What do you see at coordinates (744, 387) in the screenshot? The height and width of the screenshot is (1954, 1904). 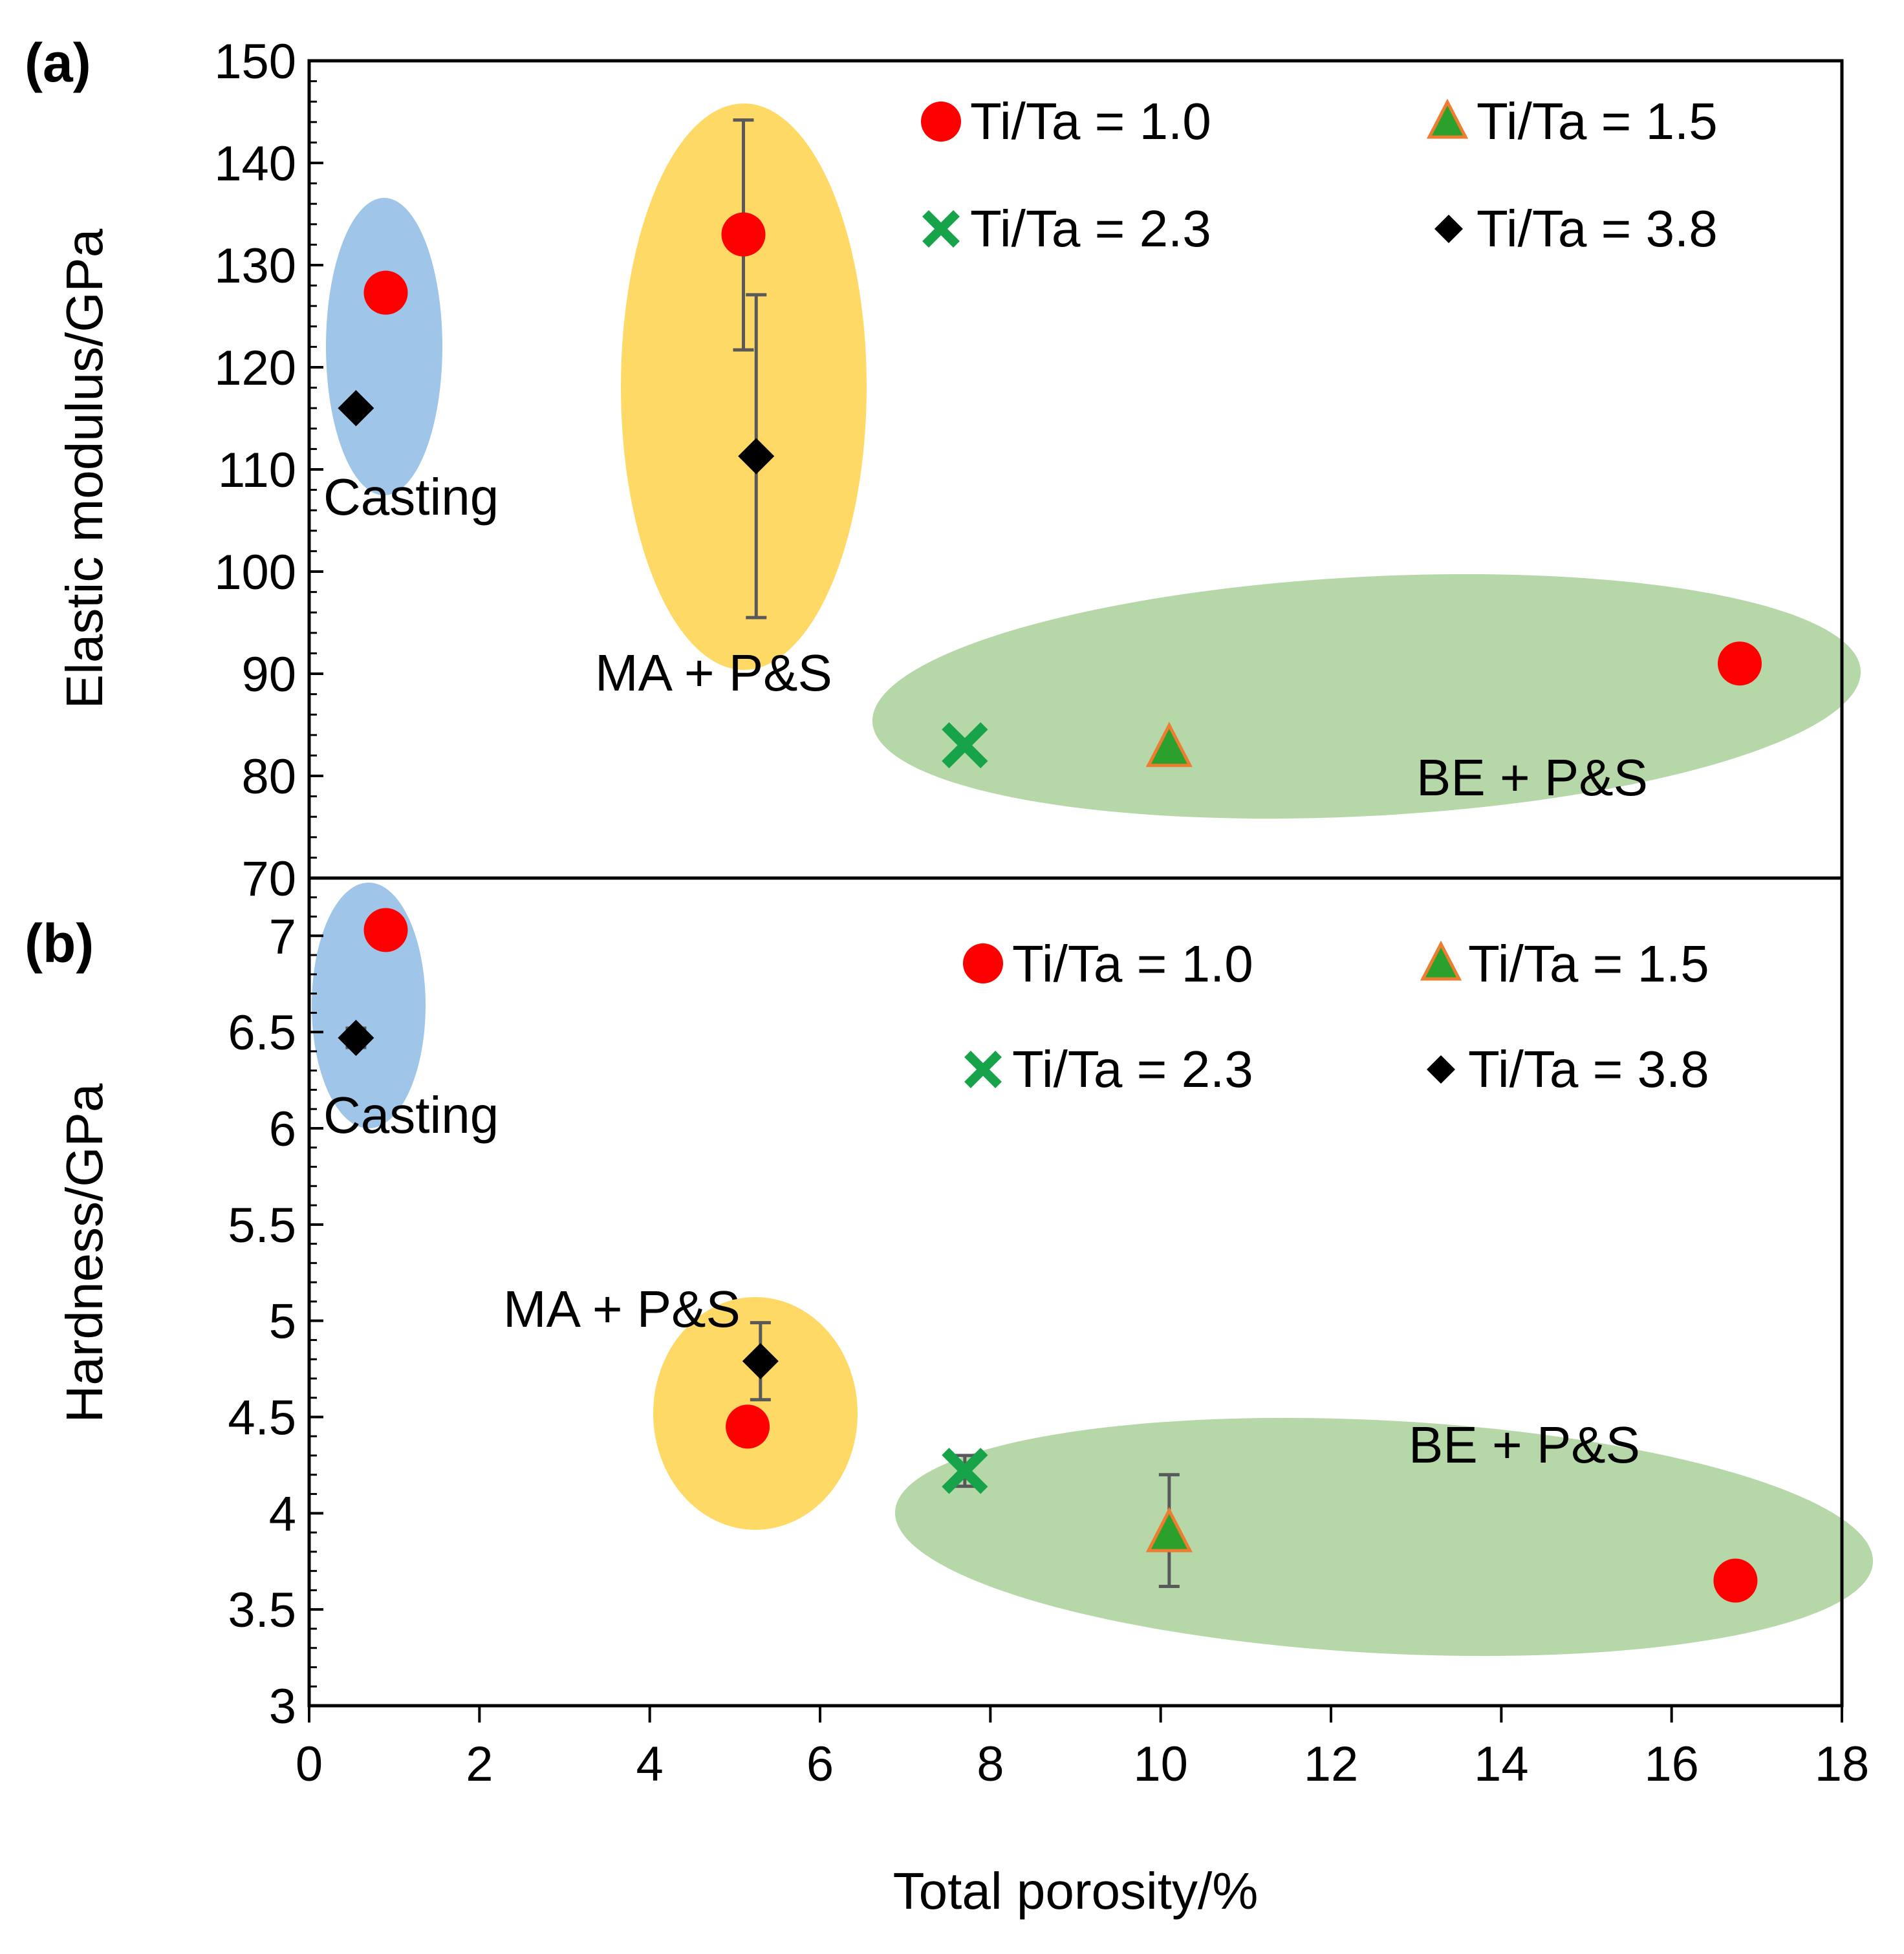 I see `region-ma-ps-a` at bounding box center [744, 387].